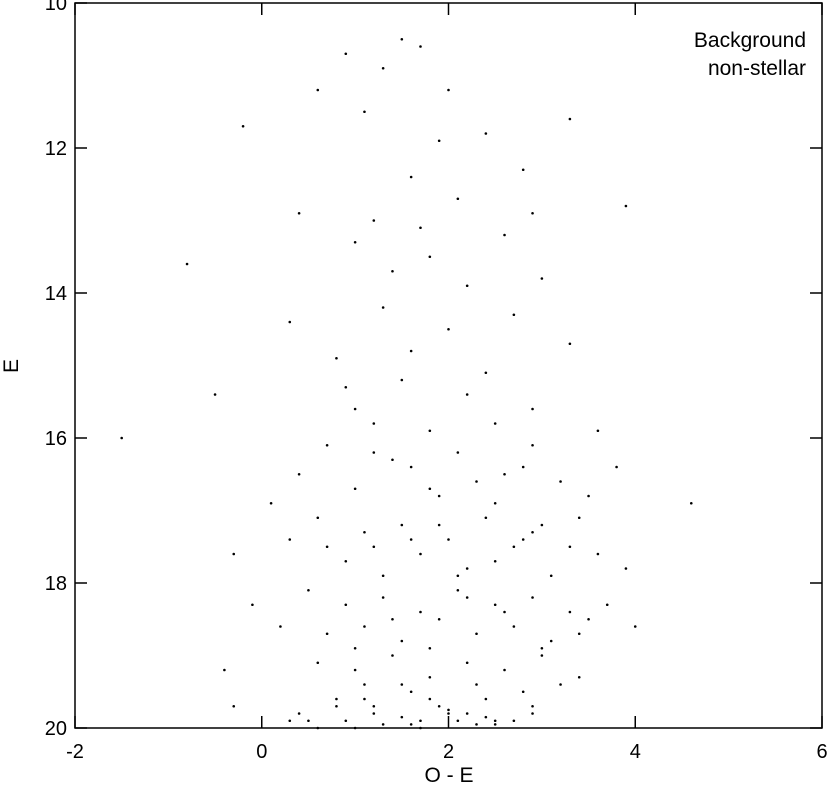  Describe the element at coordinates (56, 729) in the screenshot. I see `y-tick-label: 20` at that location.